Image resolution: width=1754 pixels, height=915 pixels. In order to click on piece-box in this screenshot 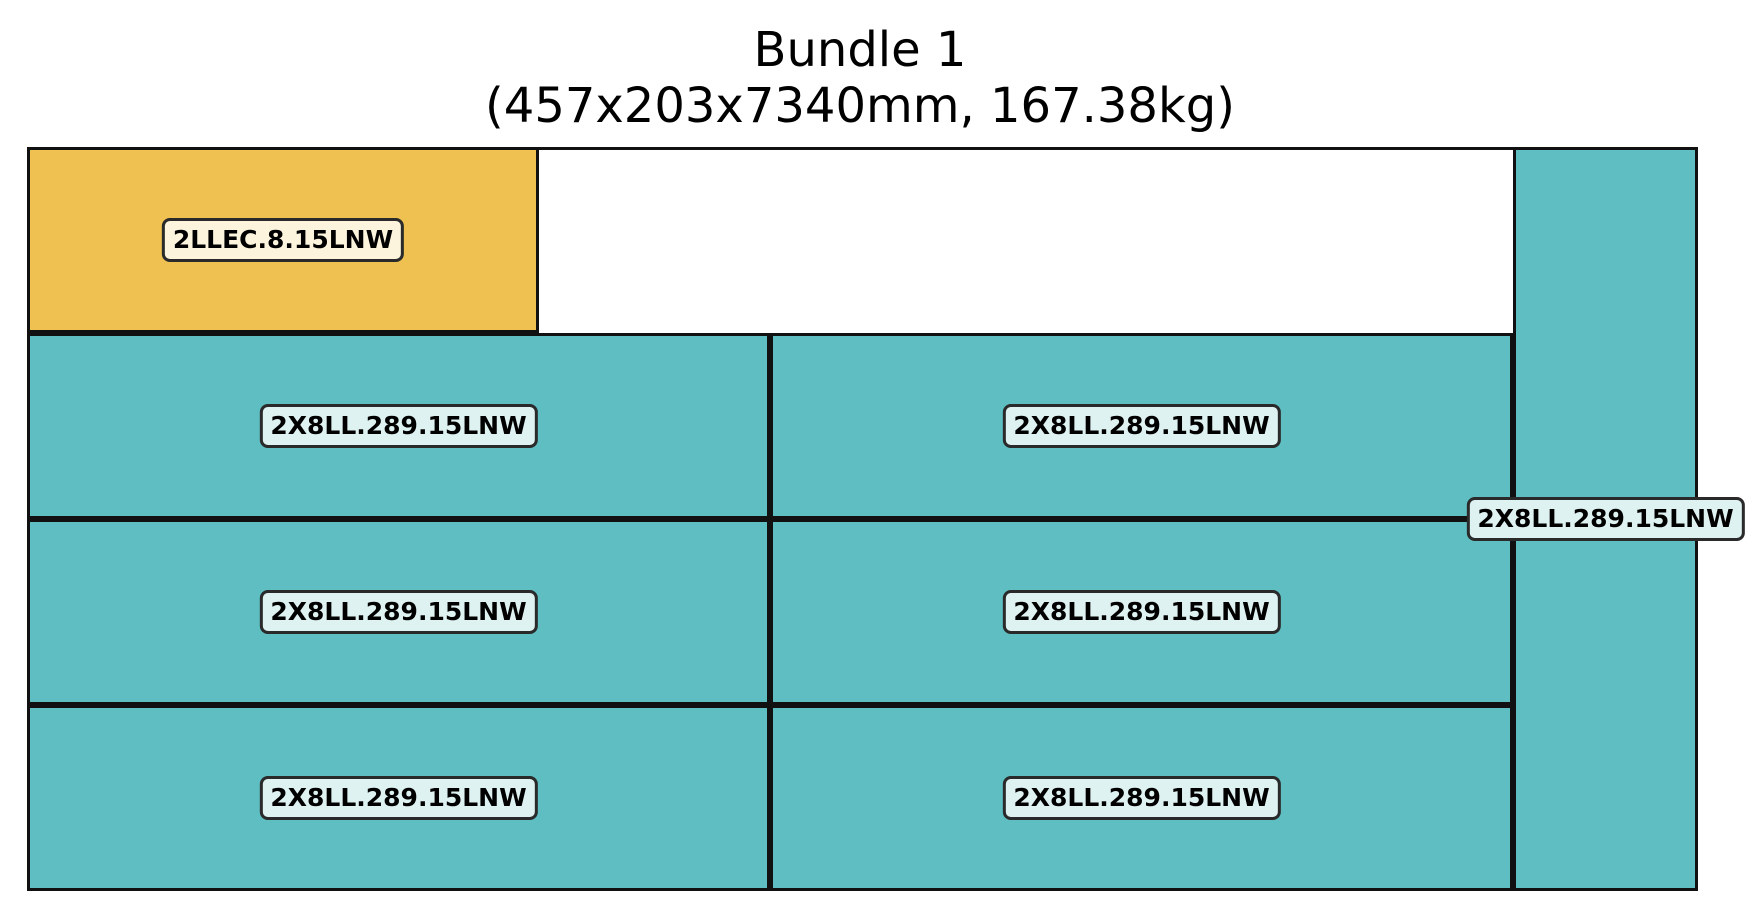, I will do `click(1141, 798)`.